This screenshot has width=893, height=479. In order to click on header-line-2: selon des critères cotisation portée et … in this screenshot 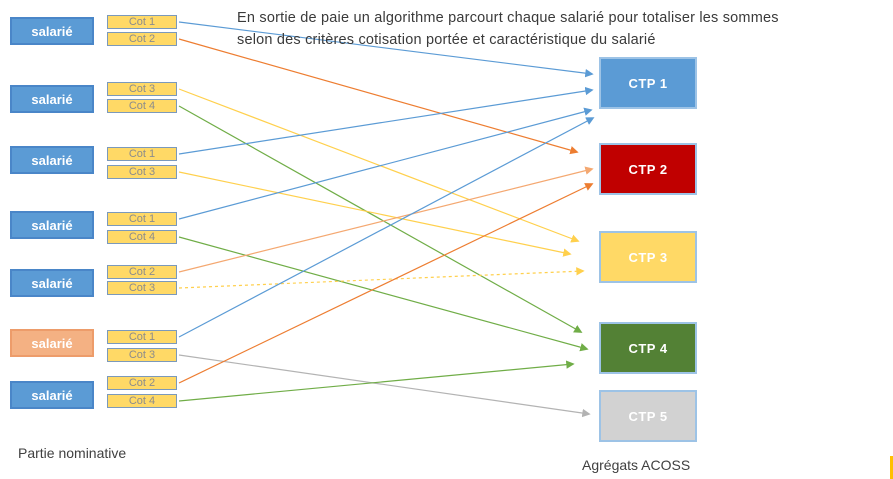, I will do `click(446, 40)`.